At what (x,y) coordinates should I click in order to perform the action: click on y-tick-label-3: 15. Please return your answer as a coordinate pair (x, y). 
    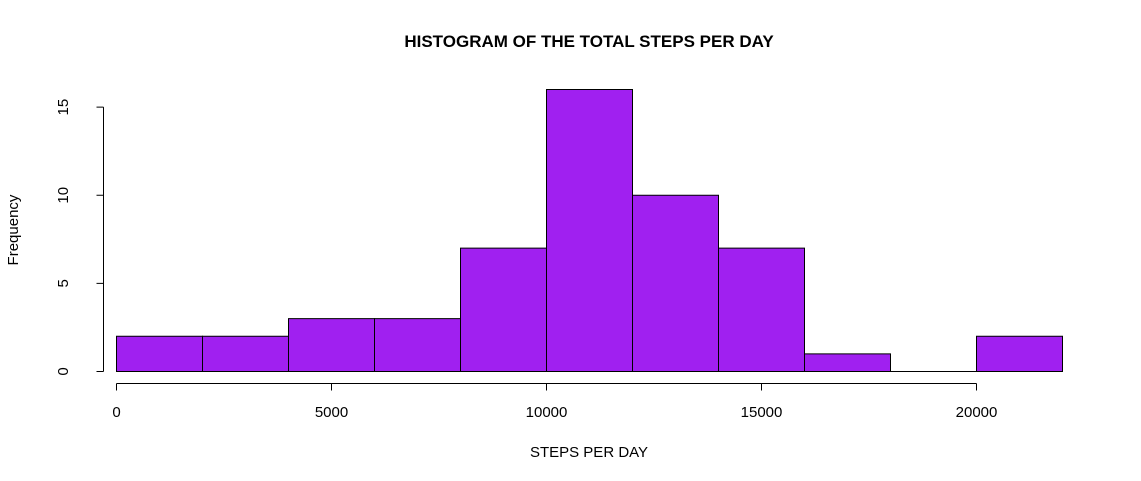
    Looking at the image, I should click on (63, 107).